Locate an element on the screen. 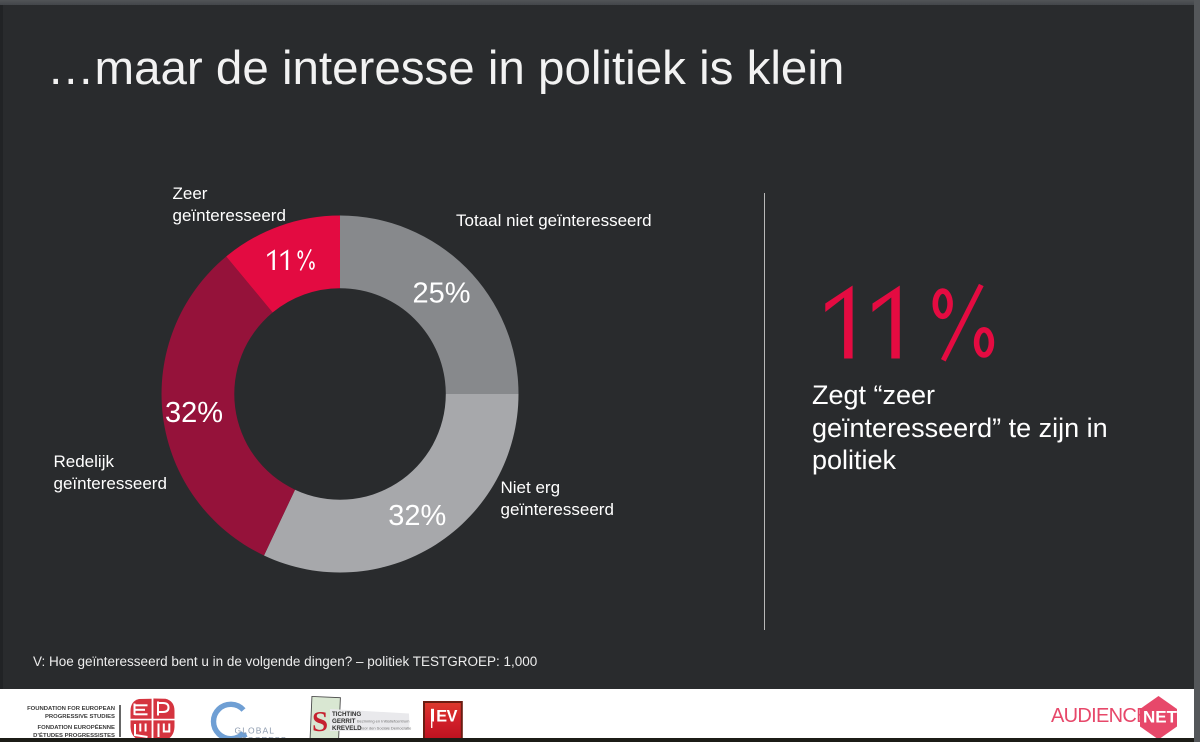  svg-text: NET is located at coordinates (1160, 717).